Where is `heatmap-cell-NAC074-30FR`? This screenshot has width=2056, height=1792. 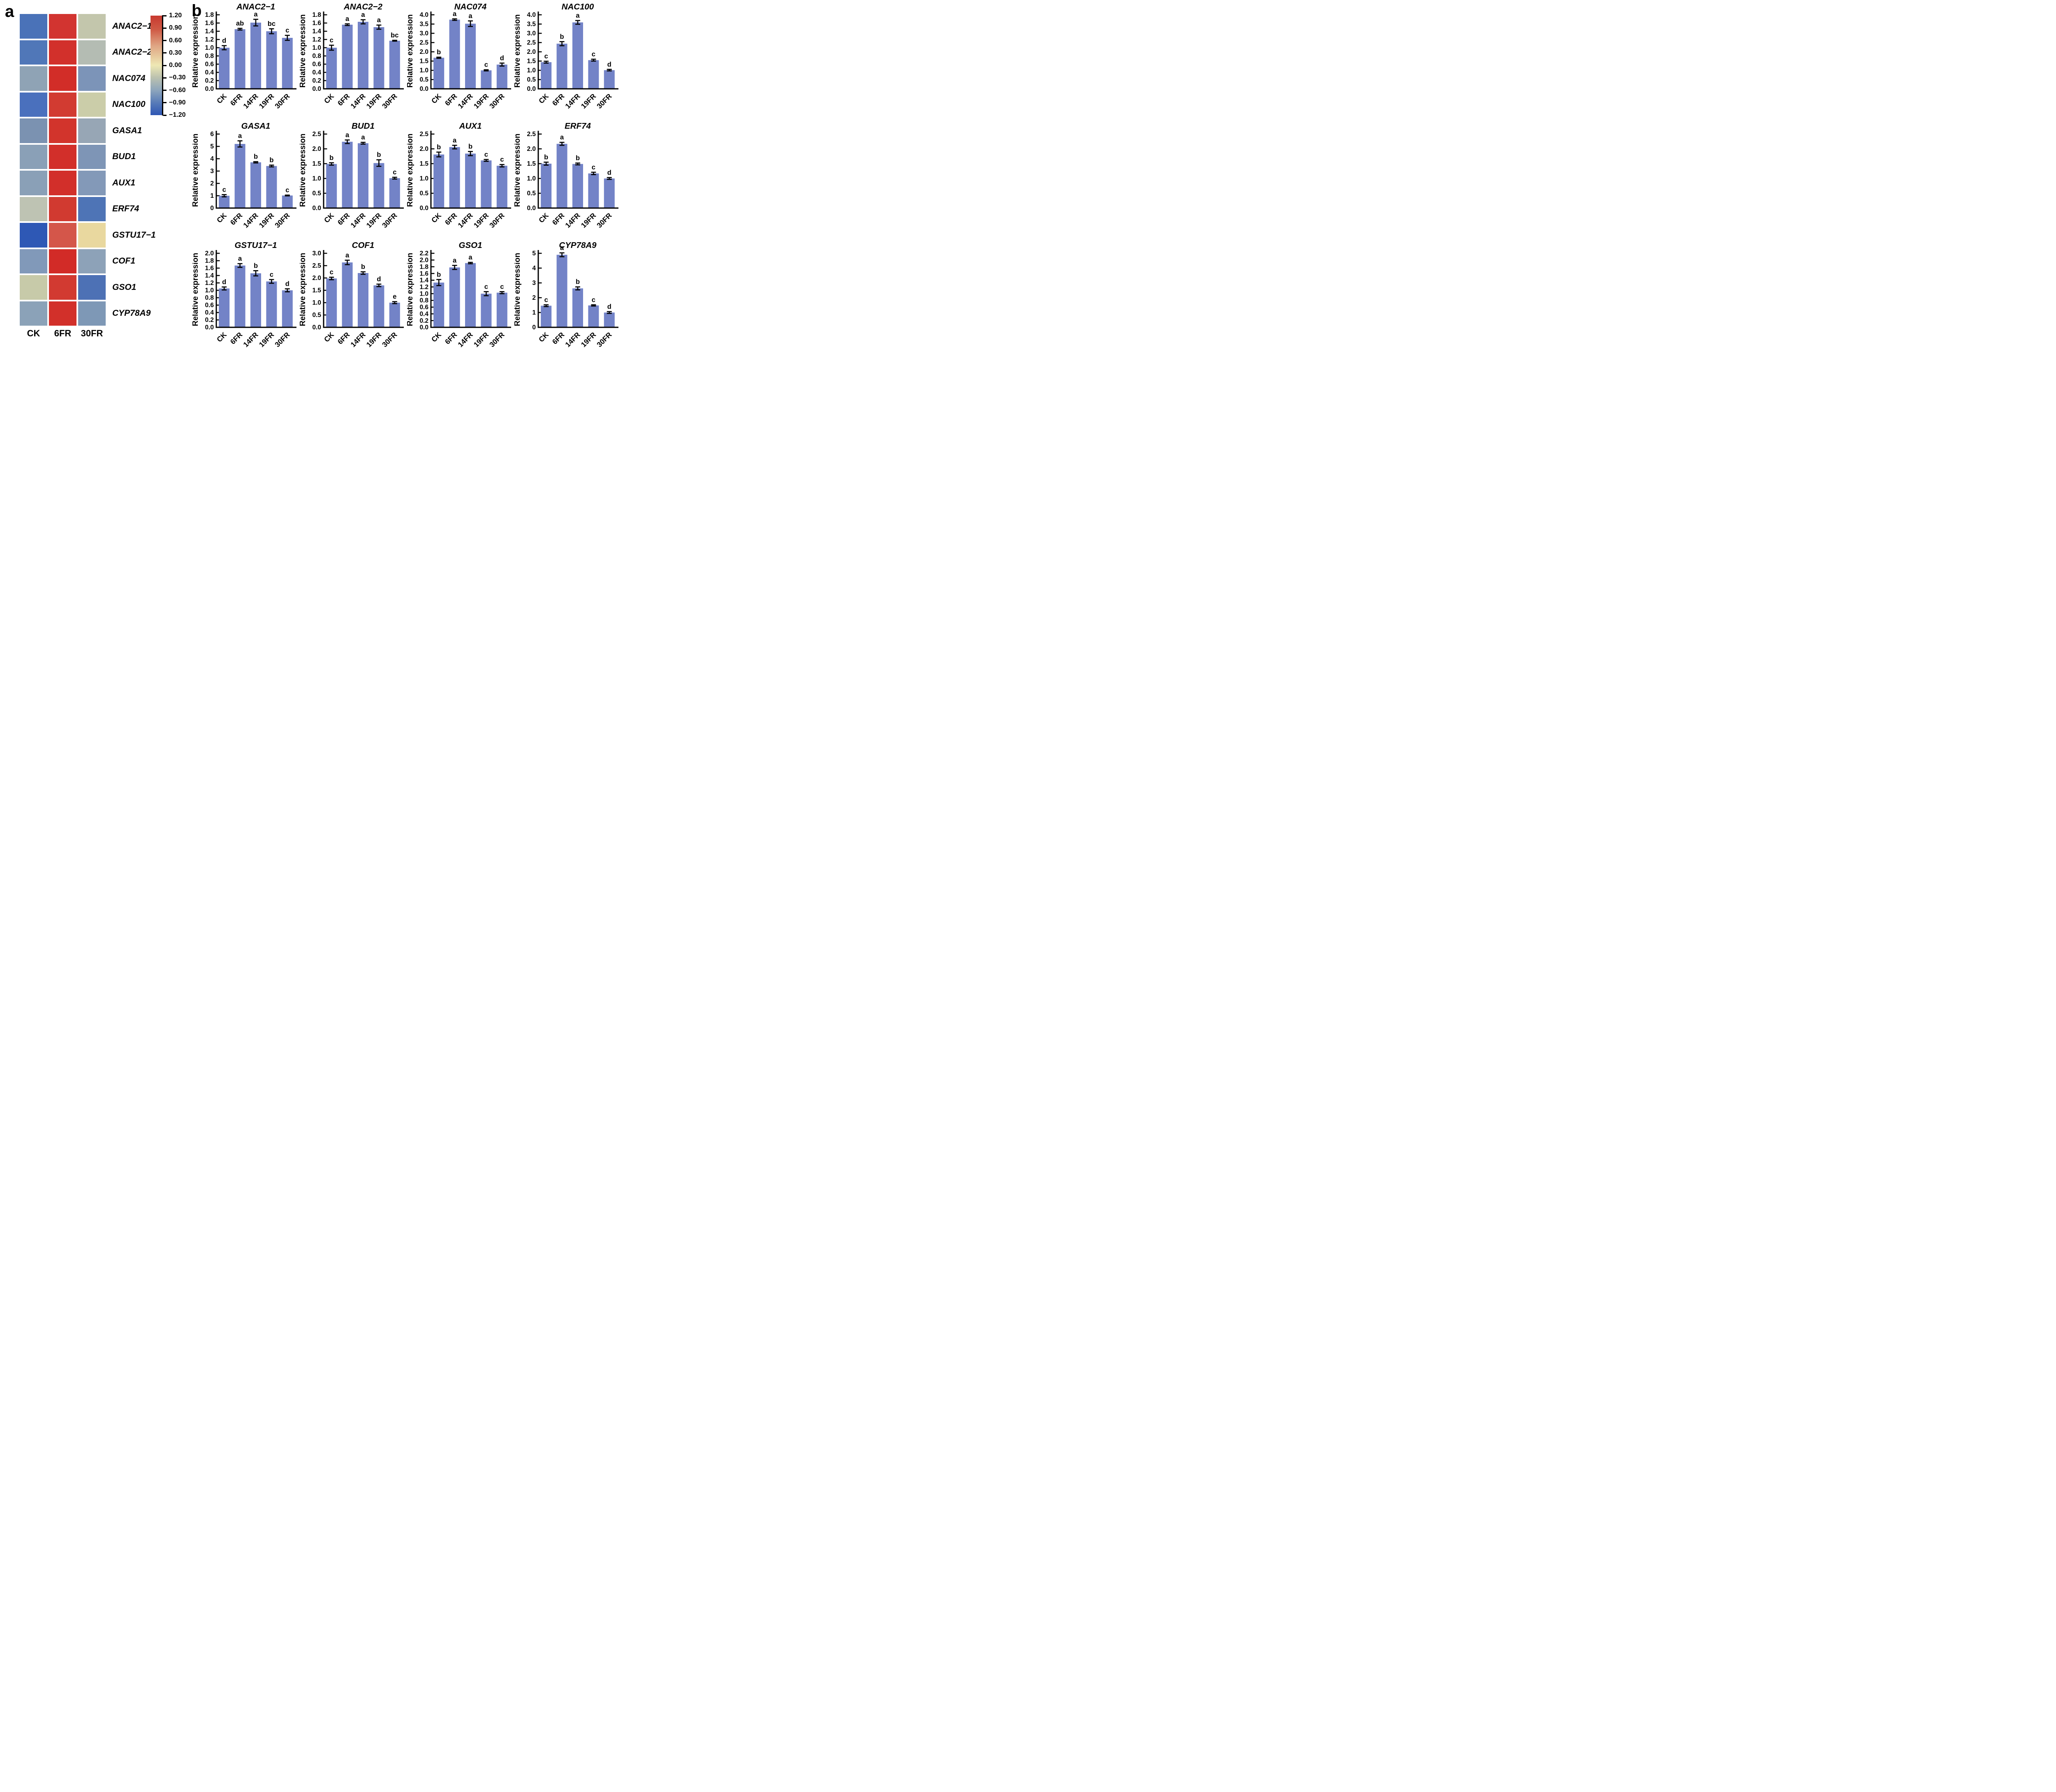
heatmap-cell-NAC074-30FR is located at coordinates (92, 78).